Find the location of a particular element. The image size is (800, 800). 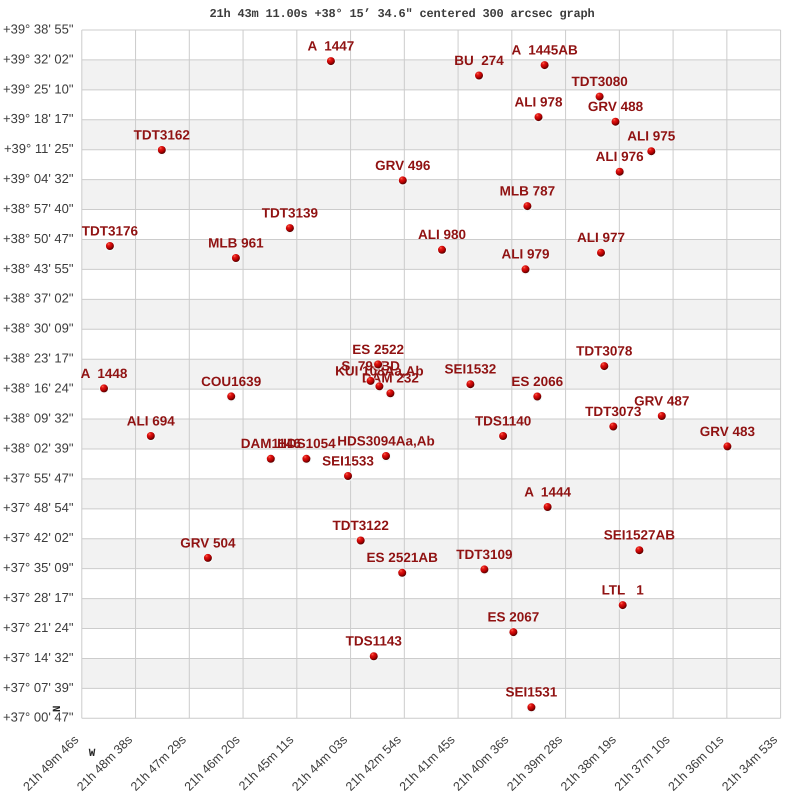

svg-text: TDT3073 is located at coordinates (613, 411).